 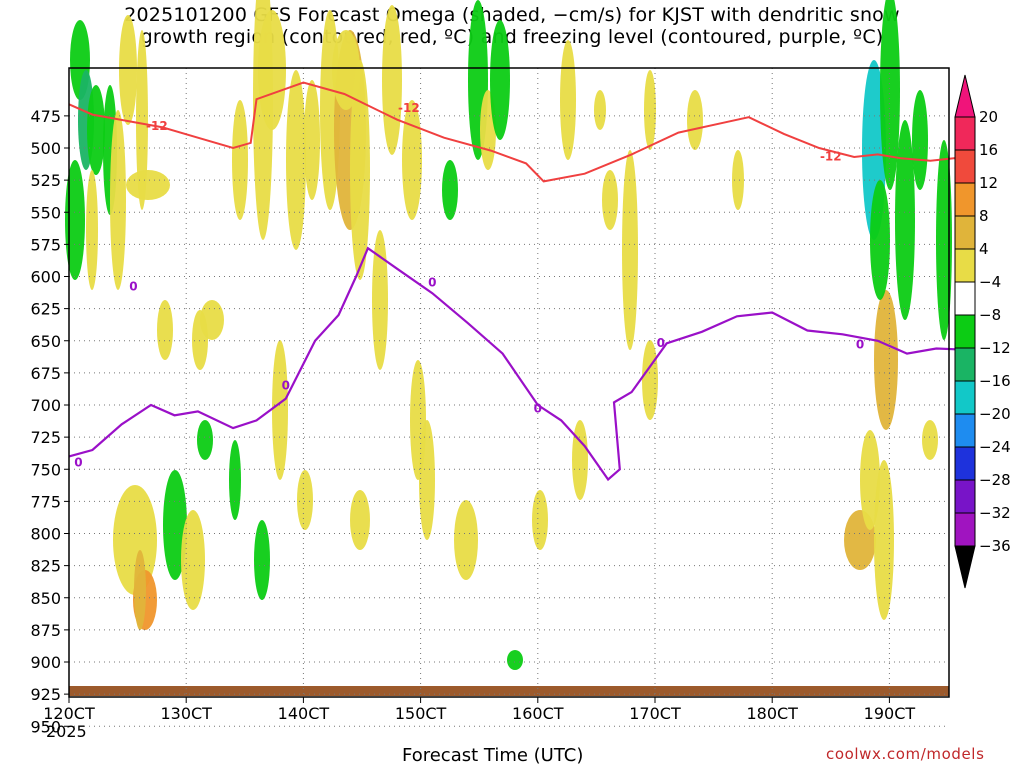 What do you see at coordinates (995, 381) in the screenshot?
I see `colorbar-label-8: −16` at bounding box center [995, 381].